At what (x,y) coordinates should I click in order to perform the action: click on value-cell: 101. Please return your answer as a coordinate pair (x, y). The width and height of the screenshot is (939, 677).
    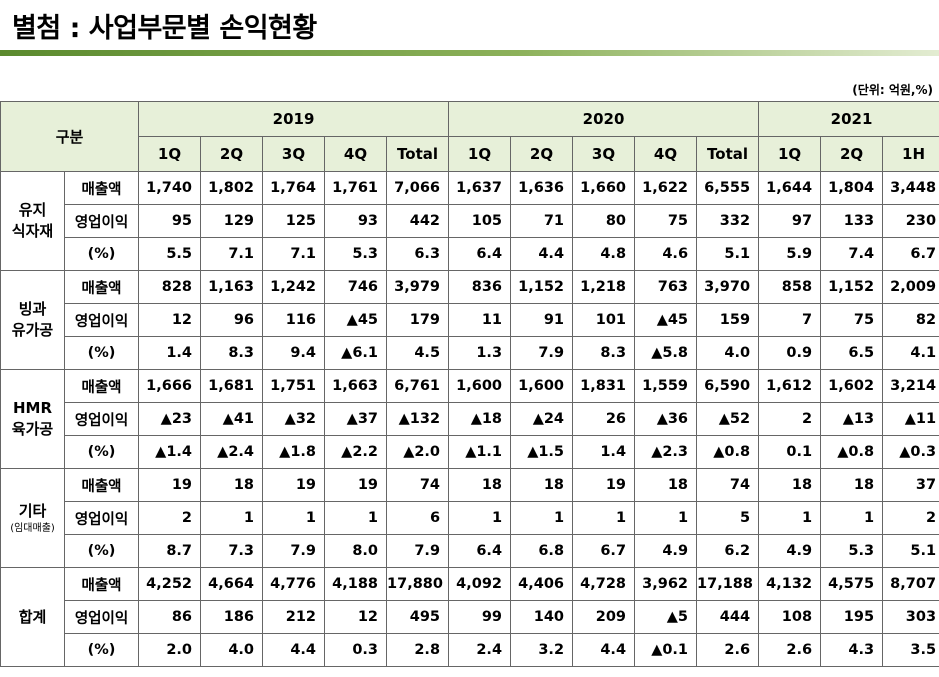
    Looking at the image, I should click on (604, 320).